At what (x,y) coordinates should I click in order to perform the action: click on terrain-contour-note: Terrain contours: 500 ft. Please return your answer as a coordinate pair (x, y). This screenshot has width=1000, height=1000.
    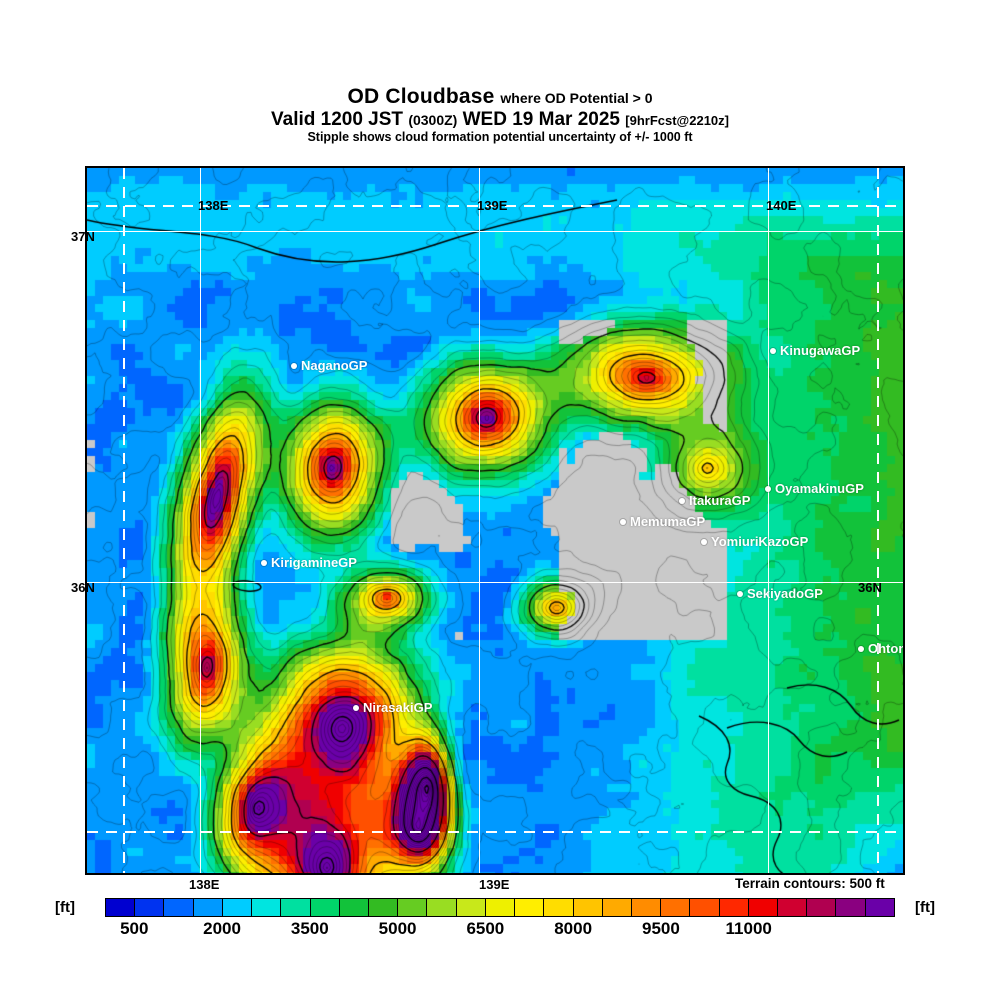
    Looking at the image, I should click on (810, 883).